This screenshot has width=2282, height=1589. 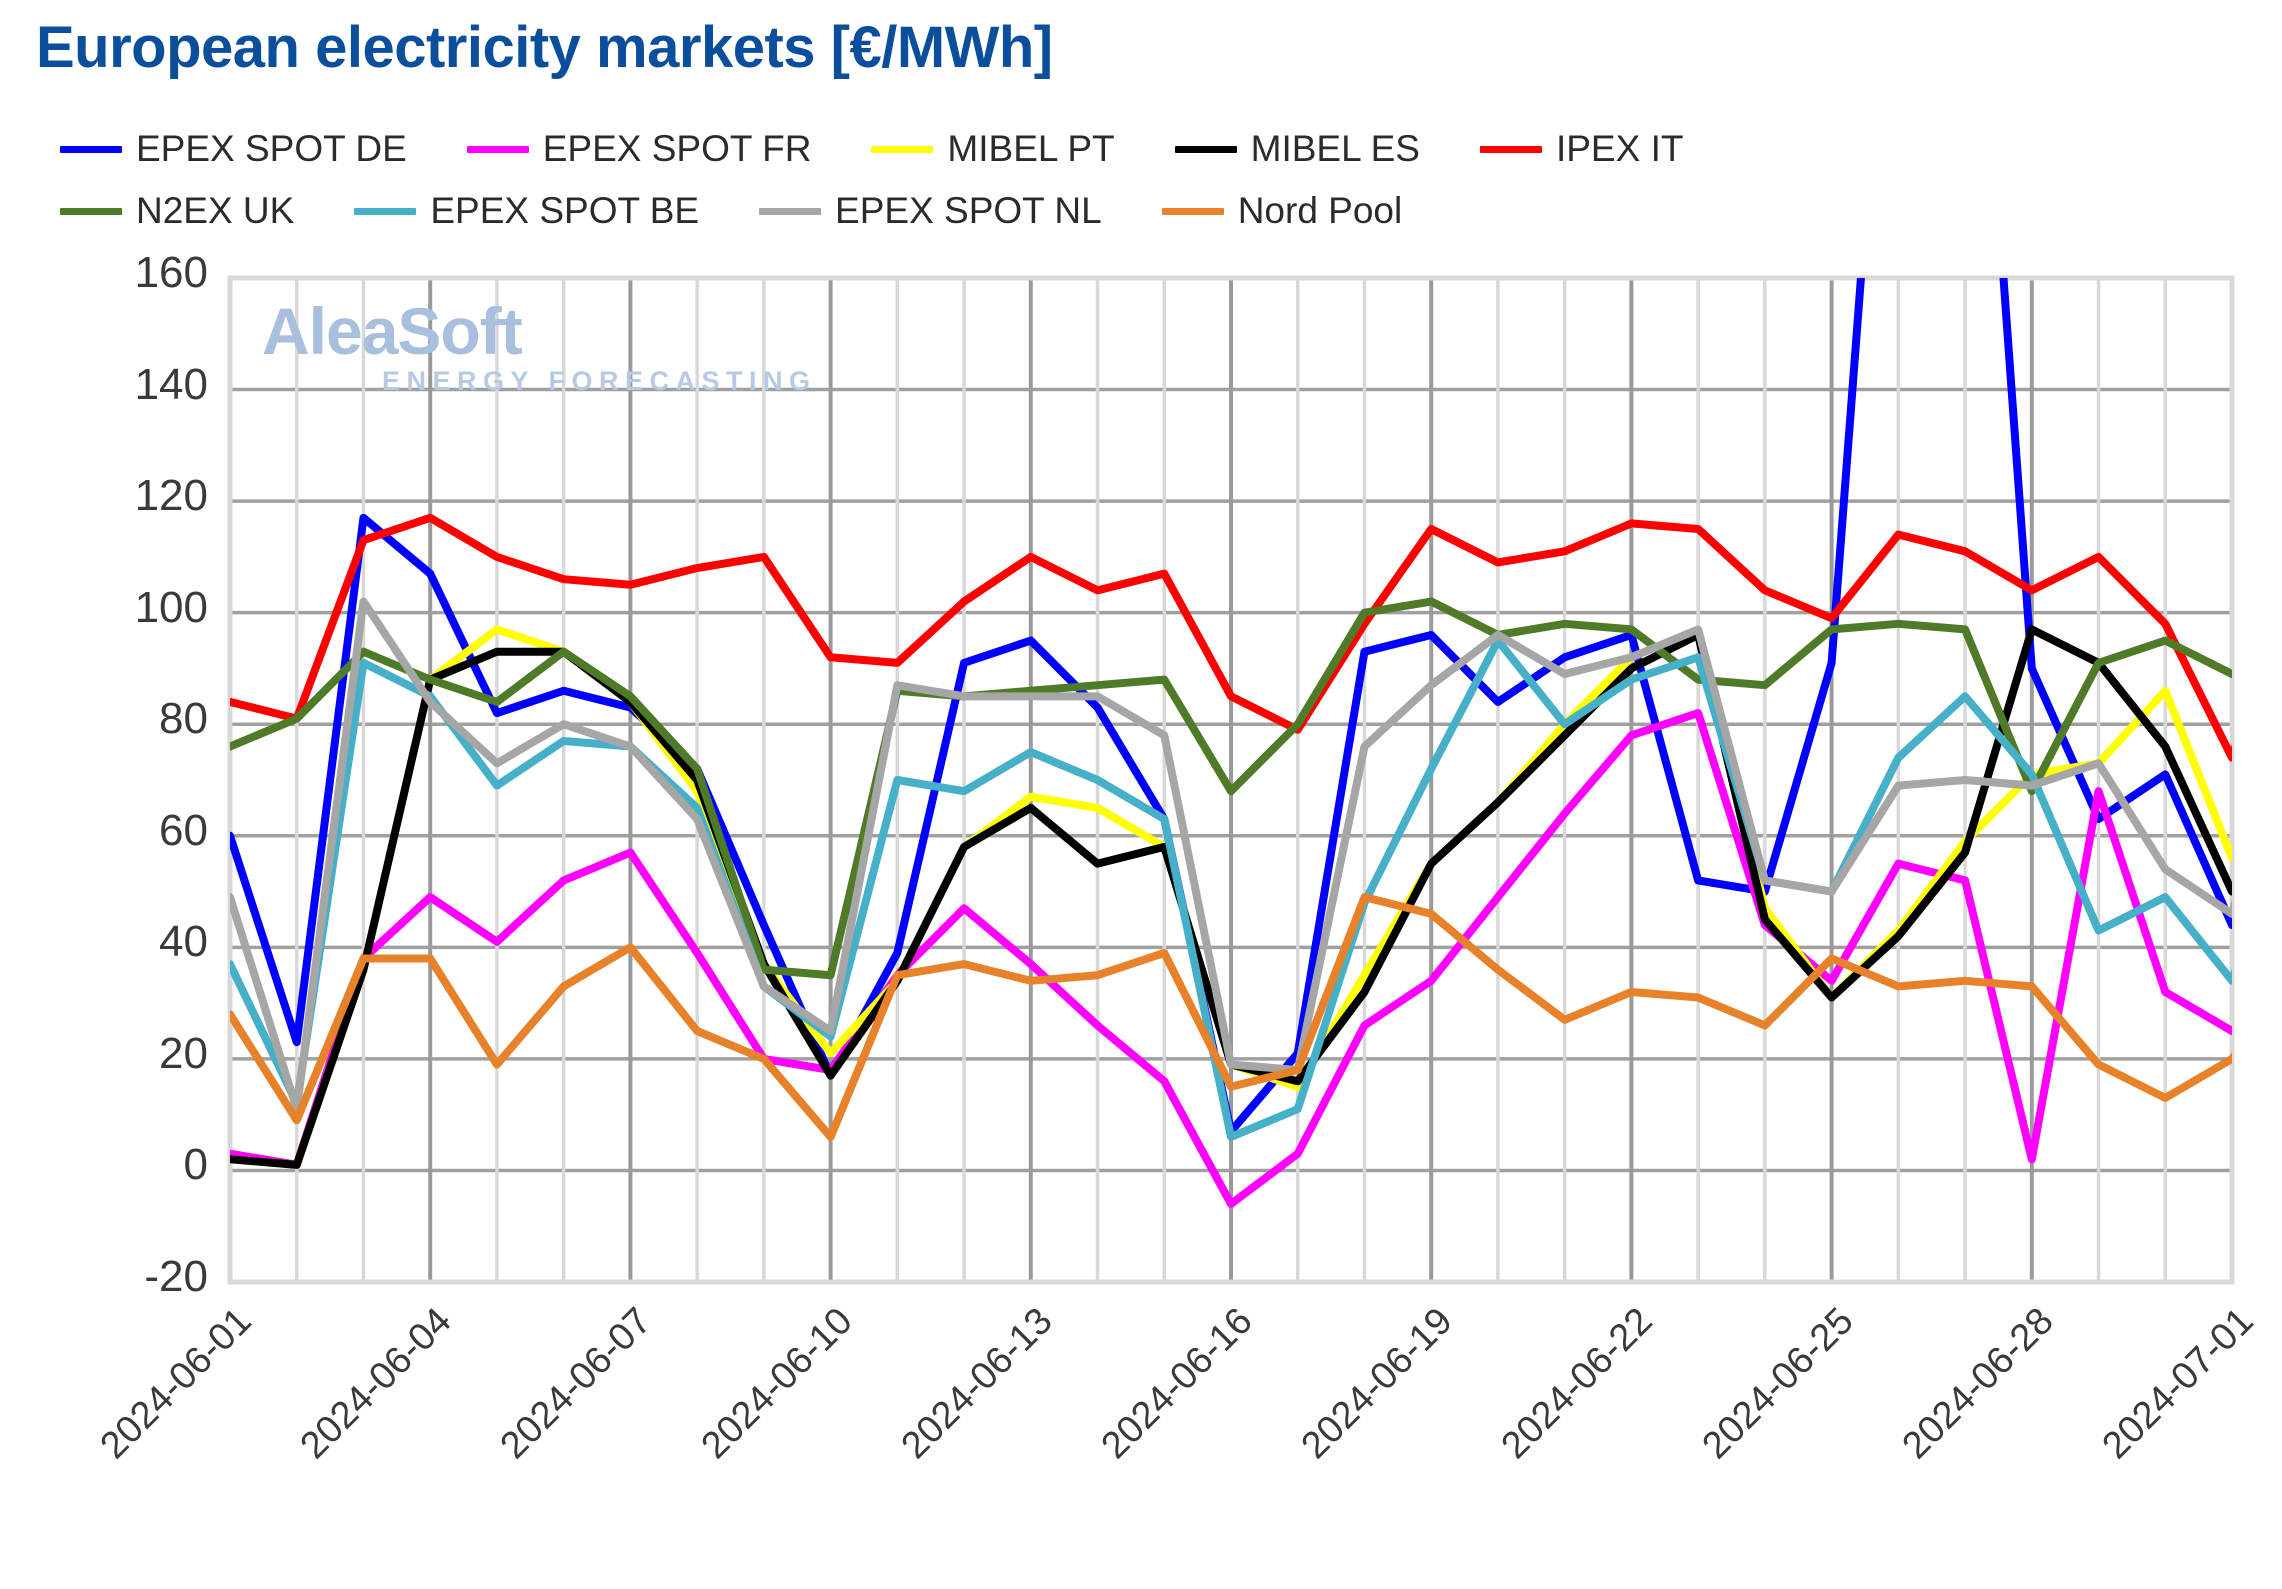 What do you see at coordinates (171, 607) in the screenshot?
I see `y-axis-tick-label: 100` at bounding box center [171, 607].